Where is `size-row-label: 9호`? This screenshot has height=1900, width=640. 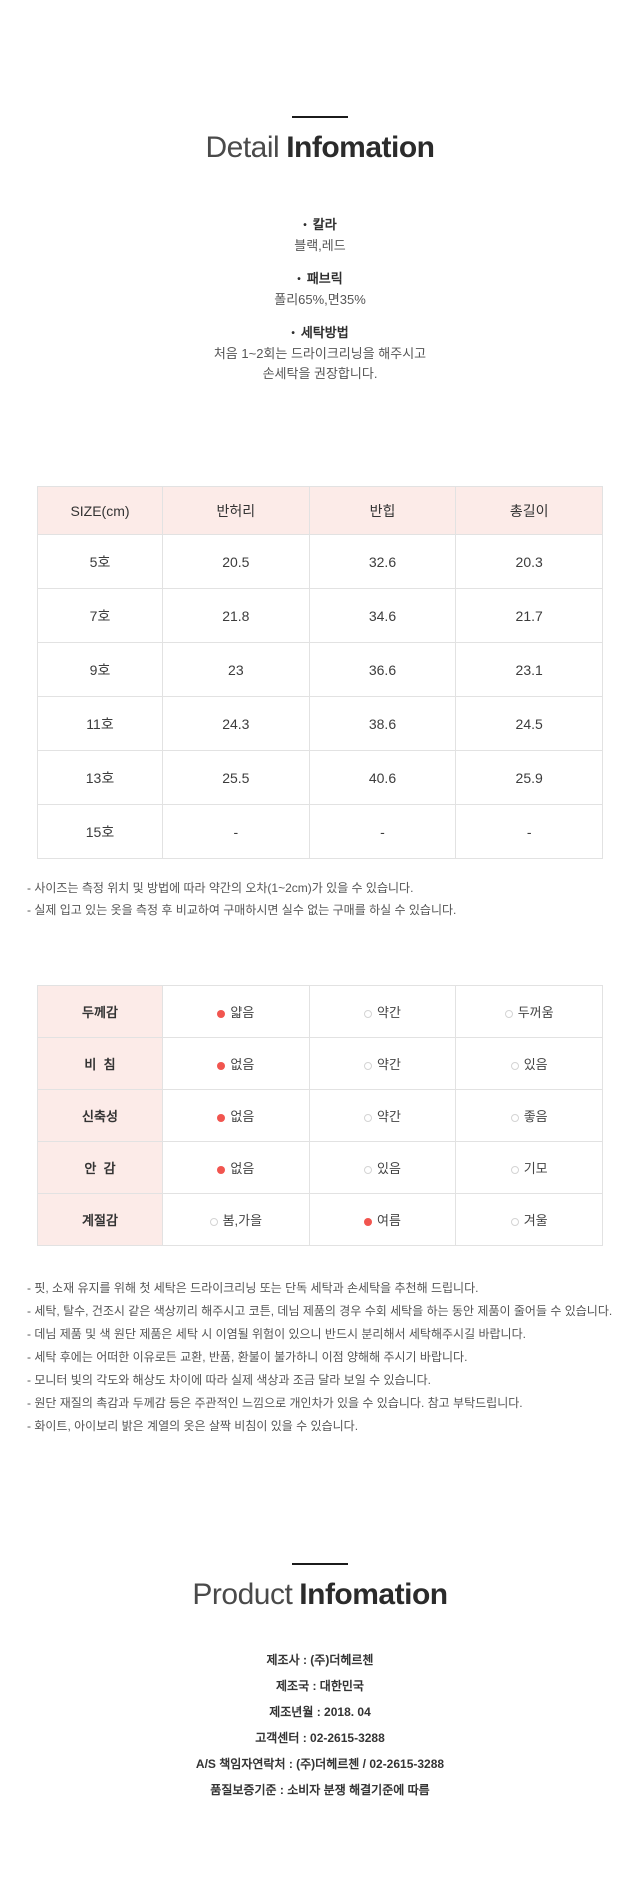 size-row-label: 9호 is located at coordinates (100, 669).